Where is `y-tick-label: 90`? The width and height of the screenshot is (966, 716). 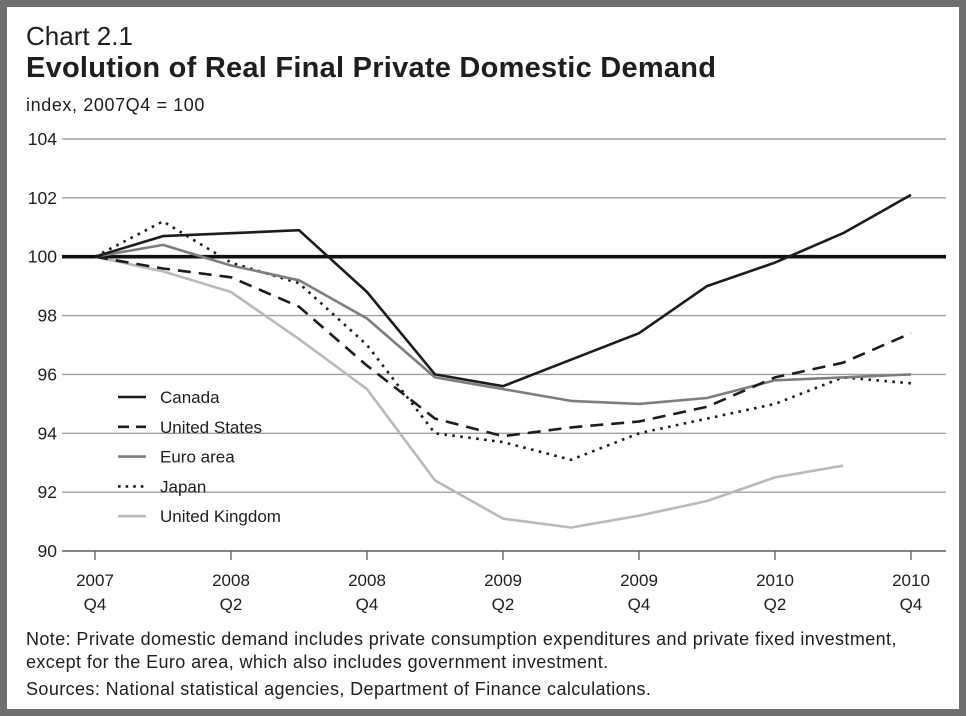
y-tick-label: 90 is located at coordinates (48, 551).